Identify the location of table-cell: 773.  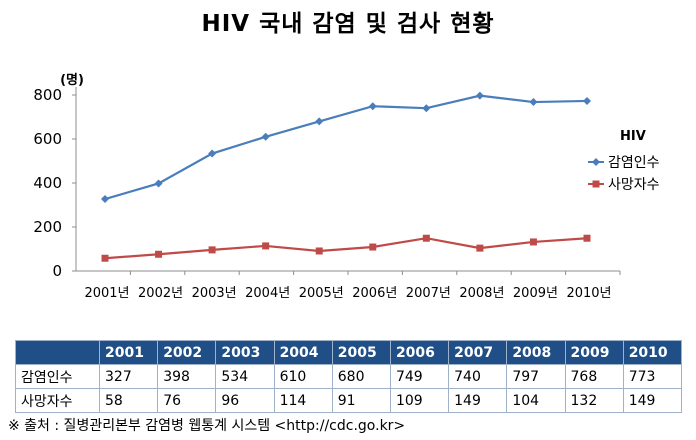
(652, 376).